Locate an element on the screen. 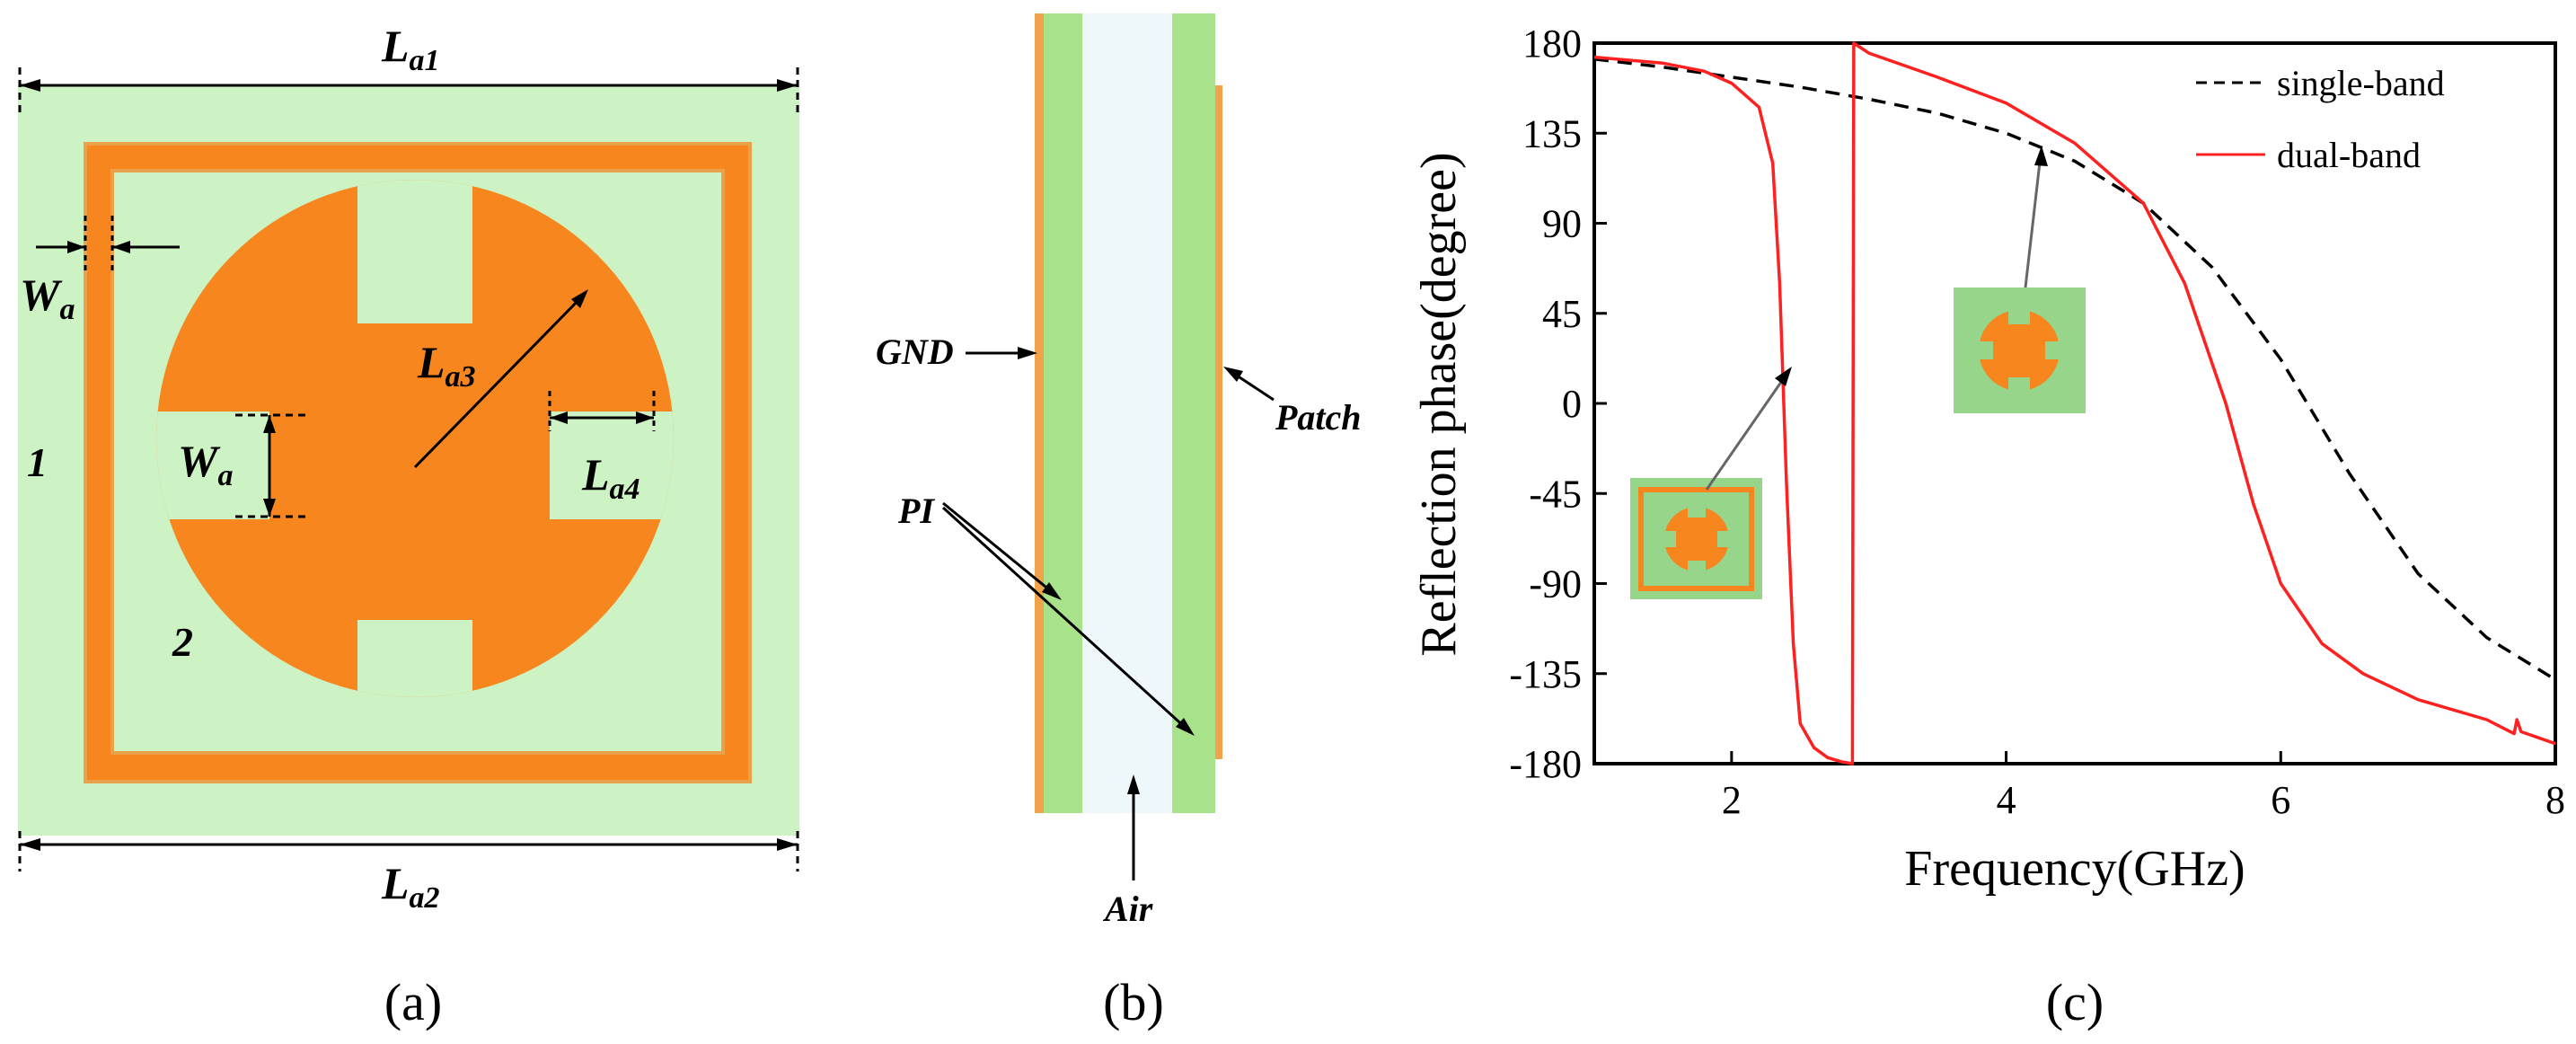  dimension-la3 is located at coordinates (500, 379).